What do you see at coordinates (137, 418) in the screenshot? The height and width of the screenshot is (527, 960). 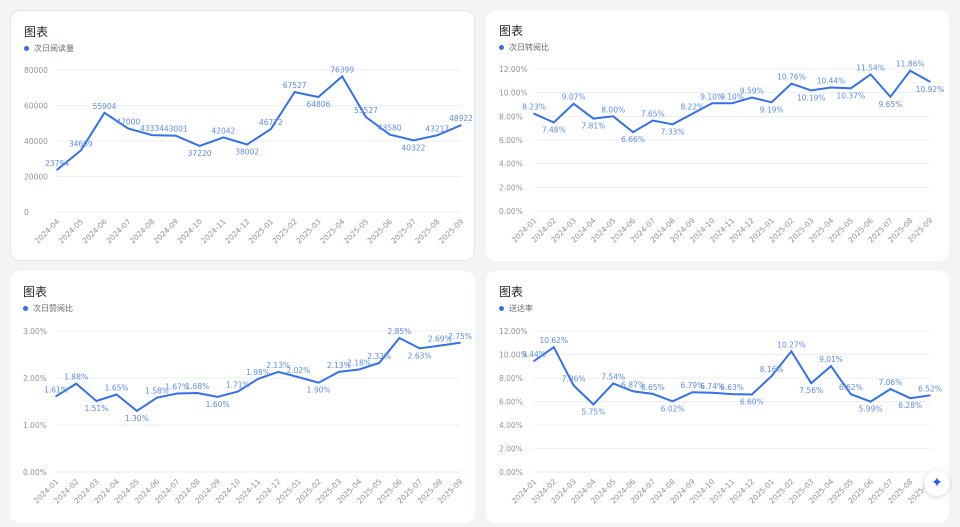 I see `data-label: 1.30%` at bounding box center [137, 418].